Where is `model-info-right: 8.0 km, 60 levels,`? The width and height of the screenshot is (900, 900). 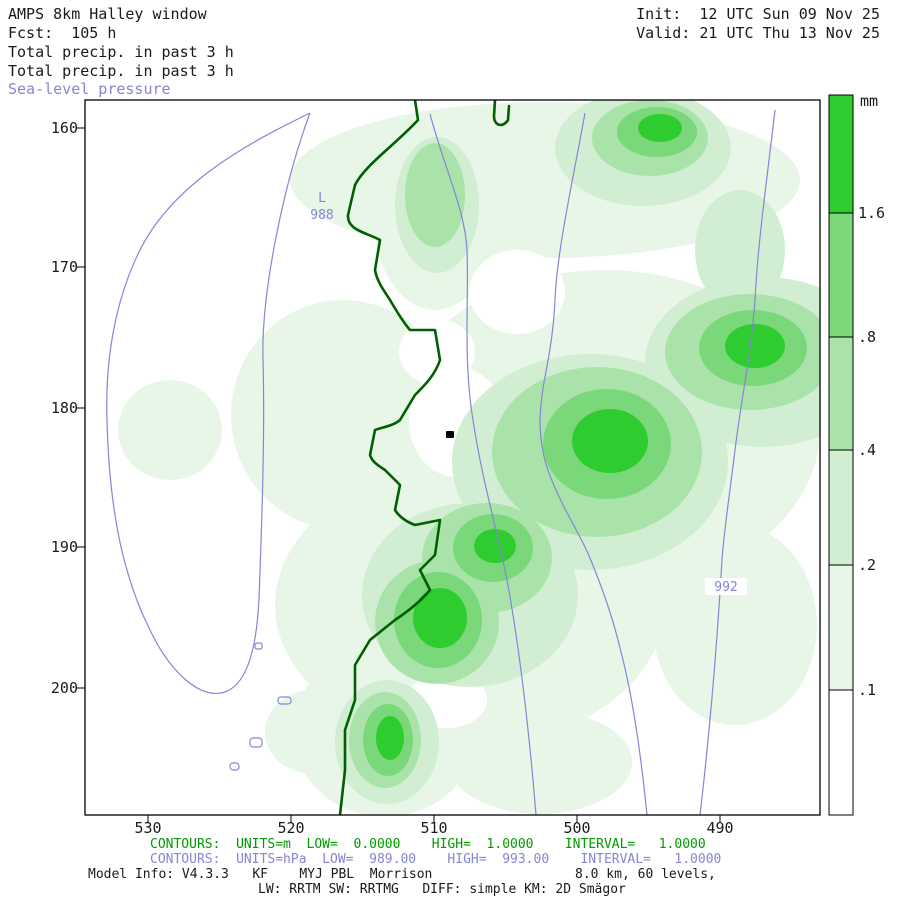 model-info-right: 8.0 km, 60 levels, is located at coordinates (645, 874).